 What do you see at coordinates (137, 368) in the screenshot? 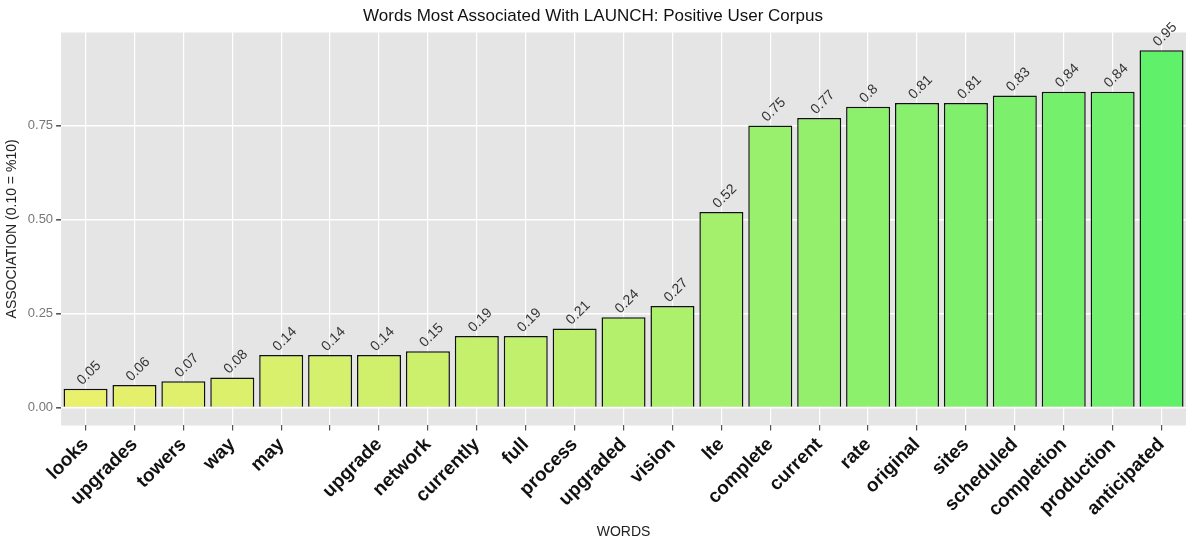
I see `data-label: 0.06` at bounding box center [137, 368].